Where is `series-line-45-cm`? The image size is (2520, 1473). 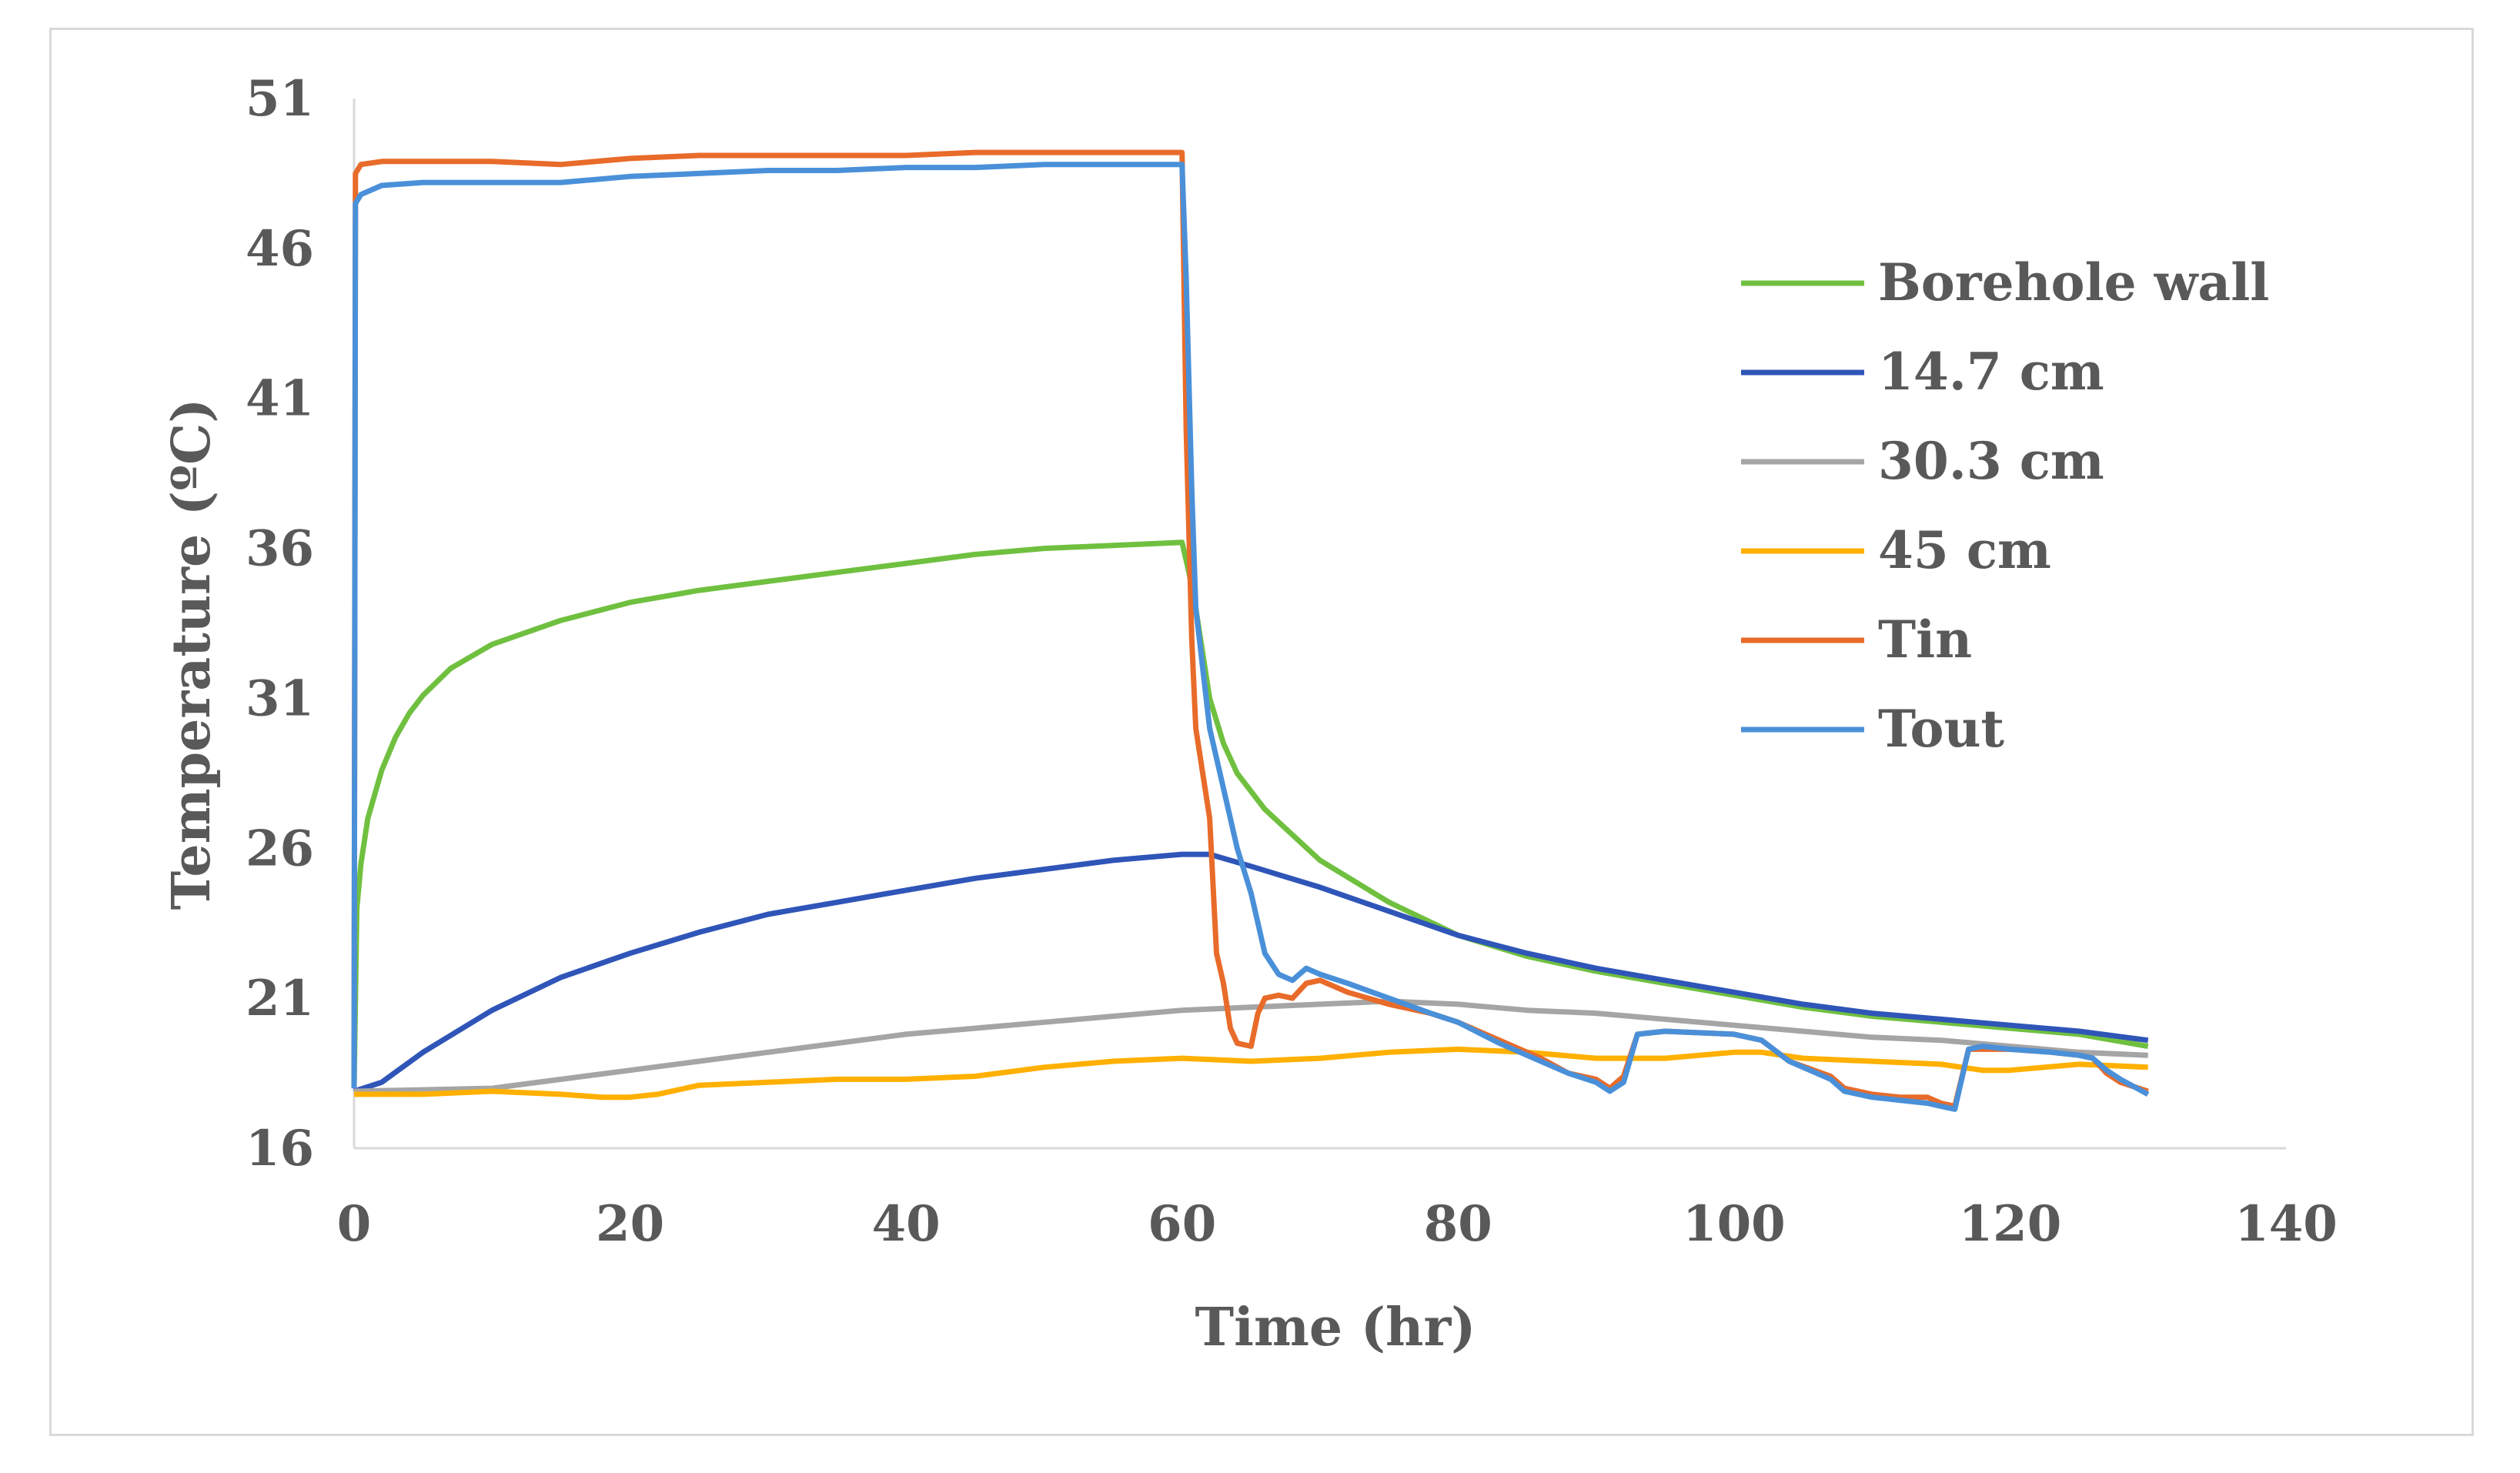 series-line-45-cm is located at coordinates (1251, 1073).